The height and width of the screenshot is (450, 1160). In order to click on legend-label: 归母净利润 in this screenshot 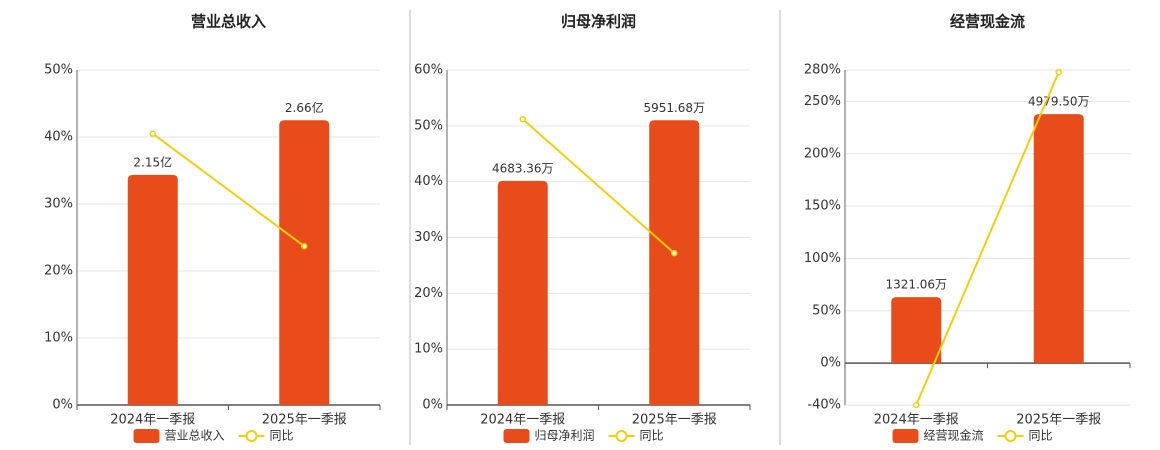, I will do `click(565, 436)`.